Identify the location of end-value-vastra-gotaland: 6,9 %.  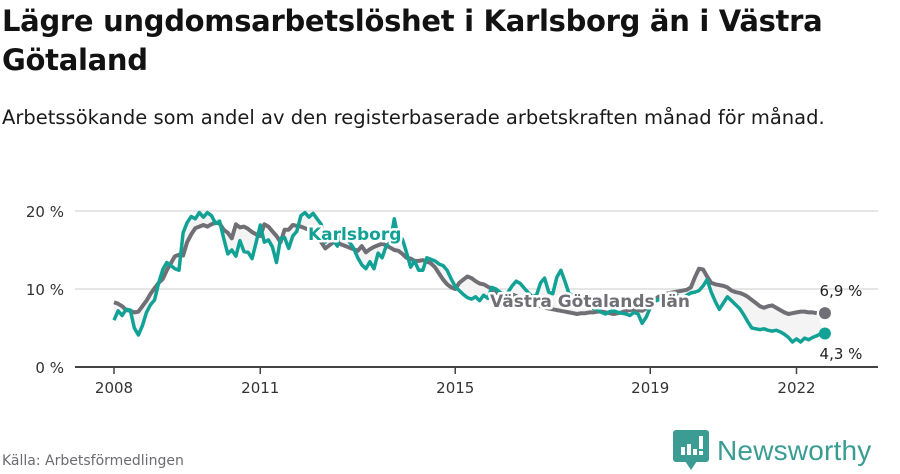
(841, 291).